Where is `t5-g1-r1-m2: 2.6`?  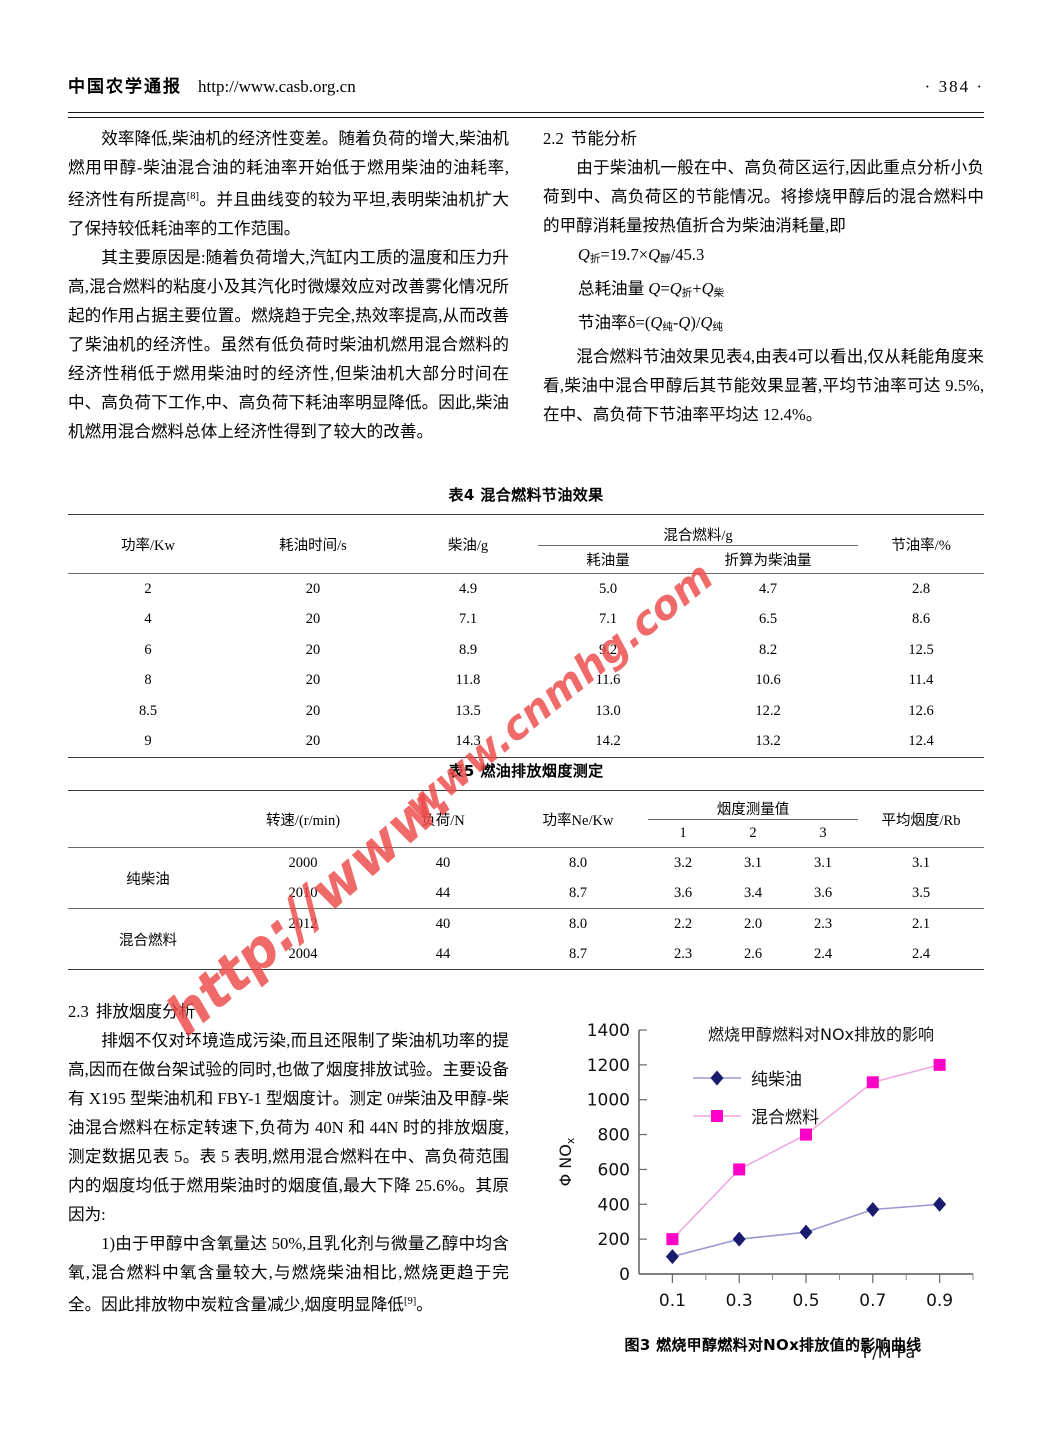
t5-g1-r1-m2: 2.6 is located at coordinates (753, 953).